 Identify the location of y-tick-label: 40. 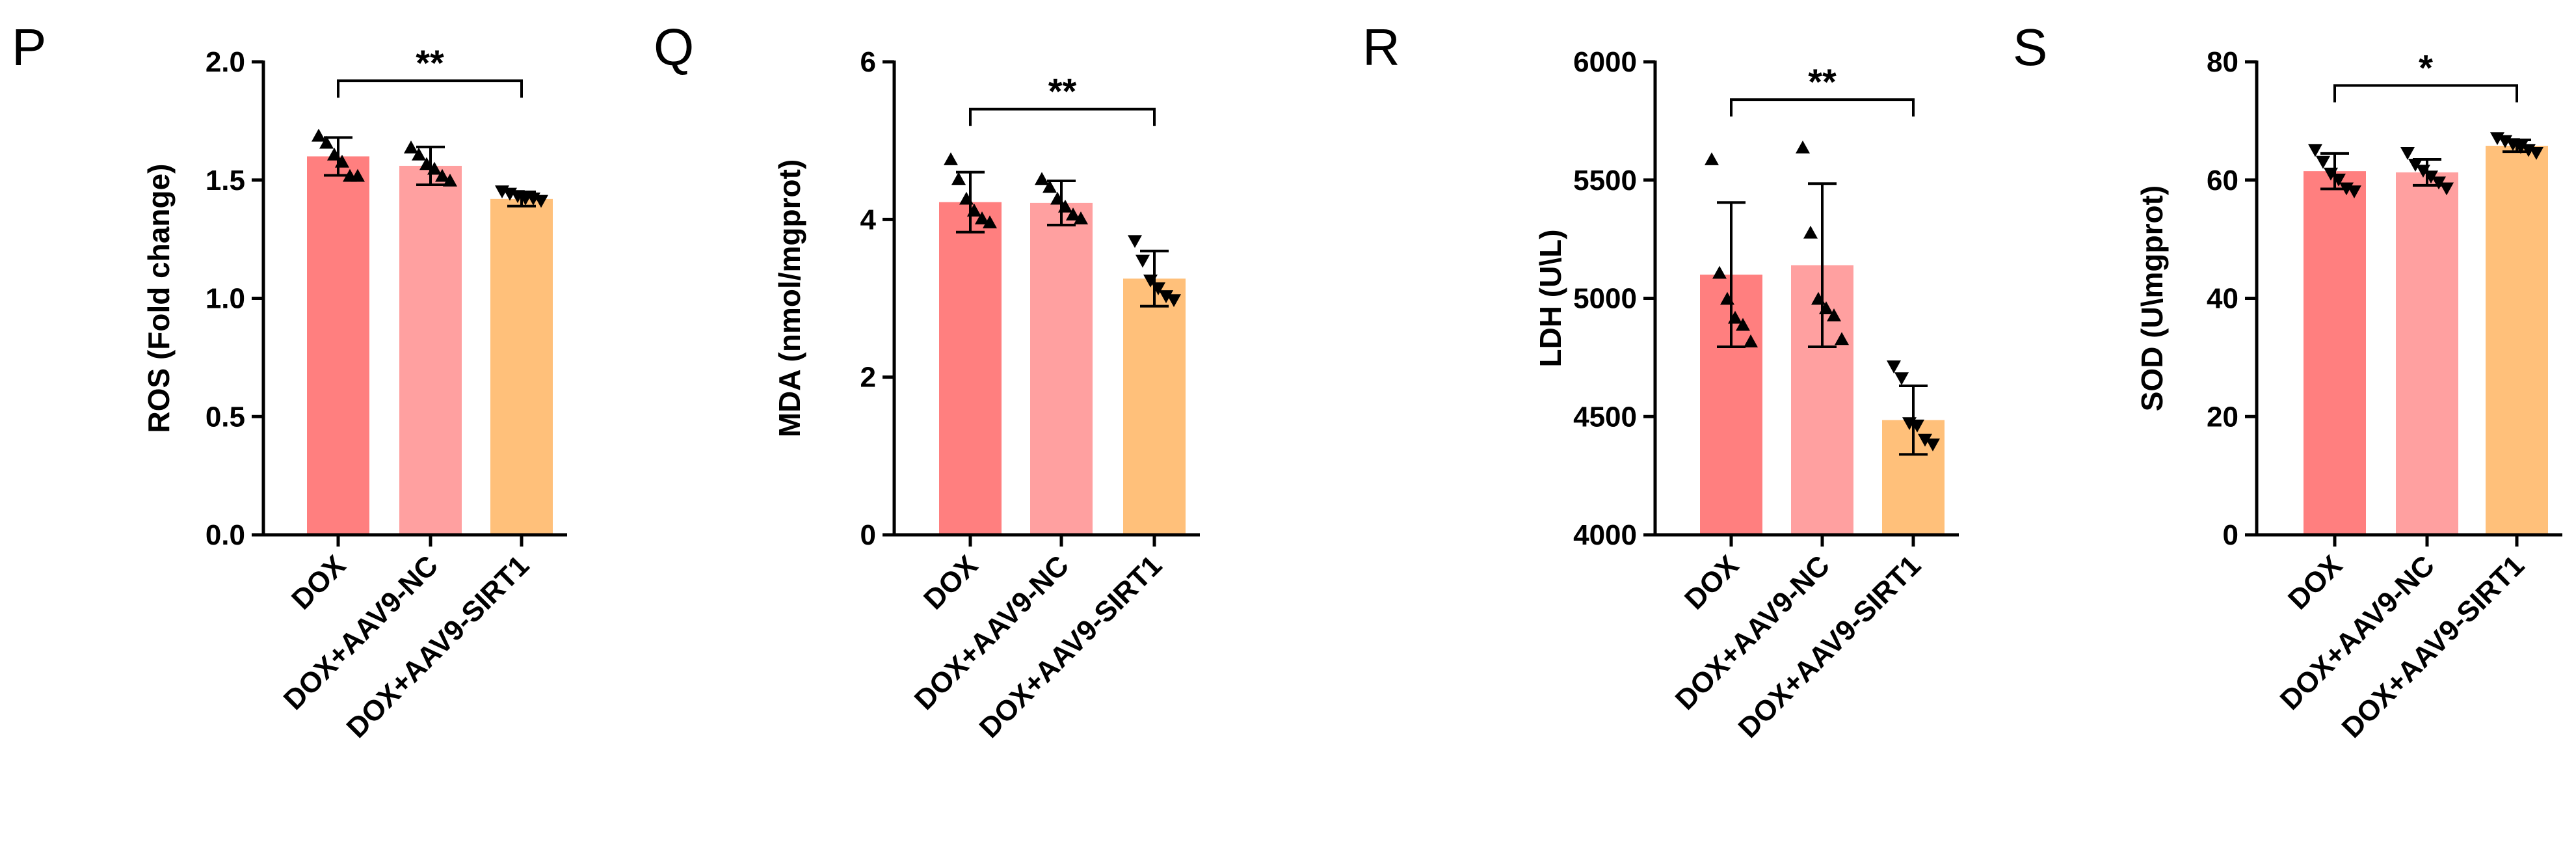
(2222, 299).